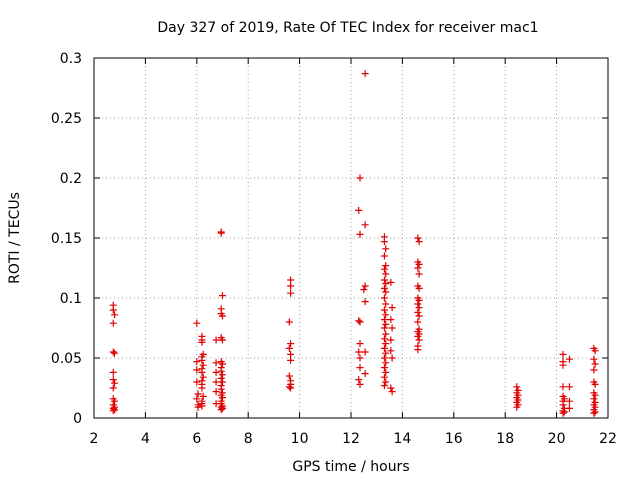  Describe the element at coordinates (77, 419) in the screenshot. I see `y-tick-label: 0` at that location.